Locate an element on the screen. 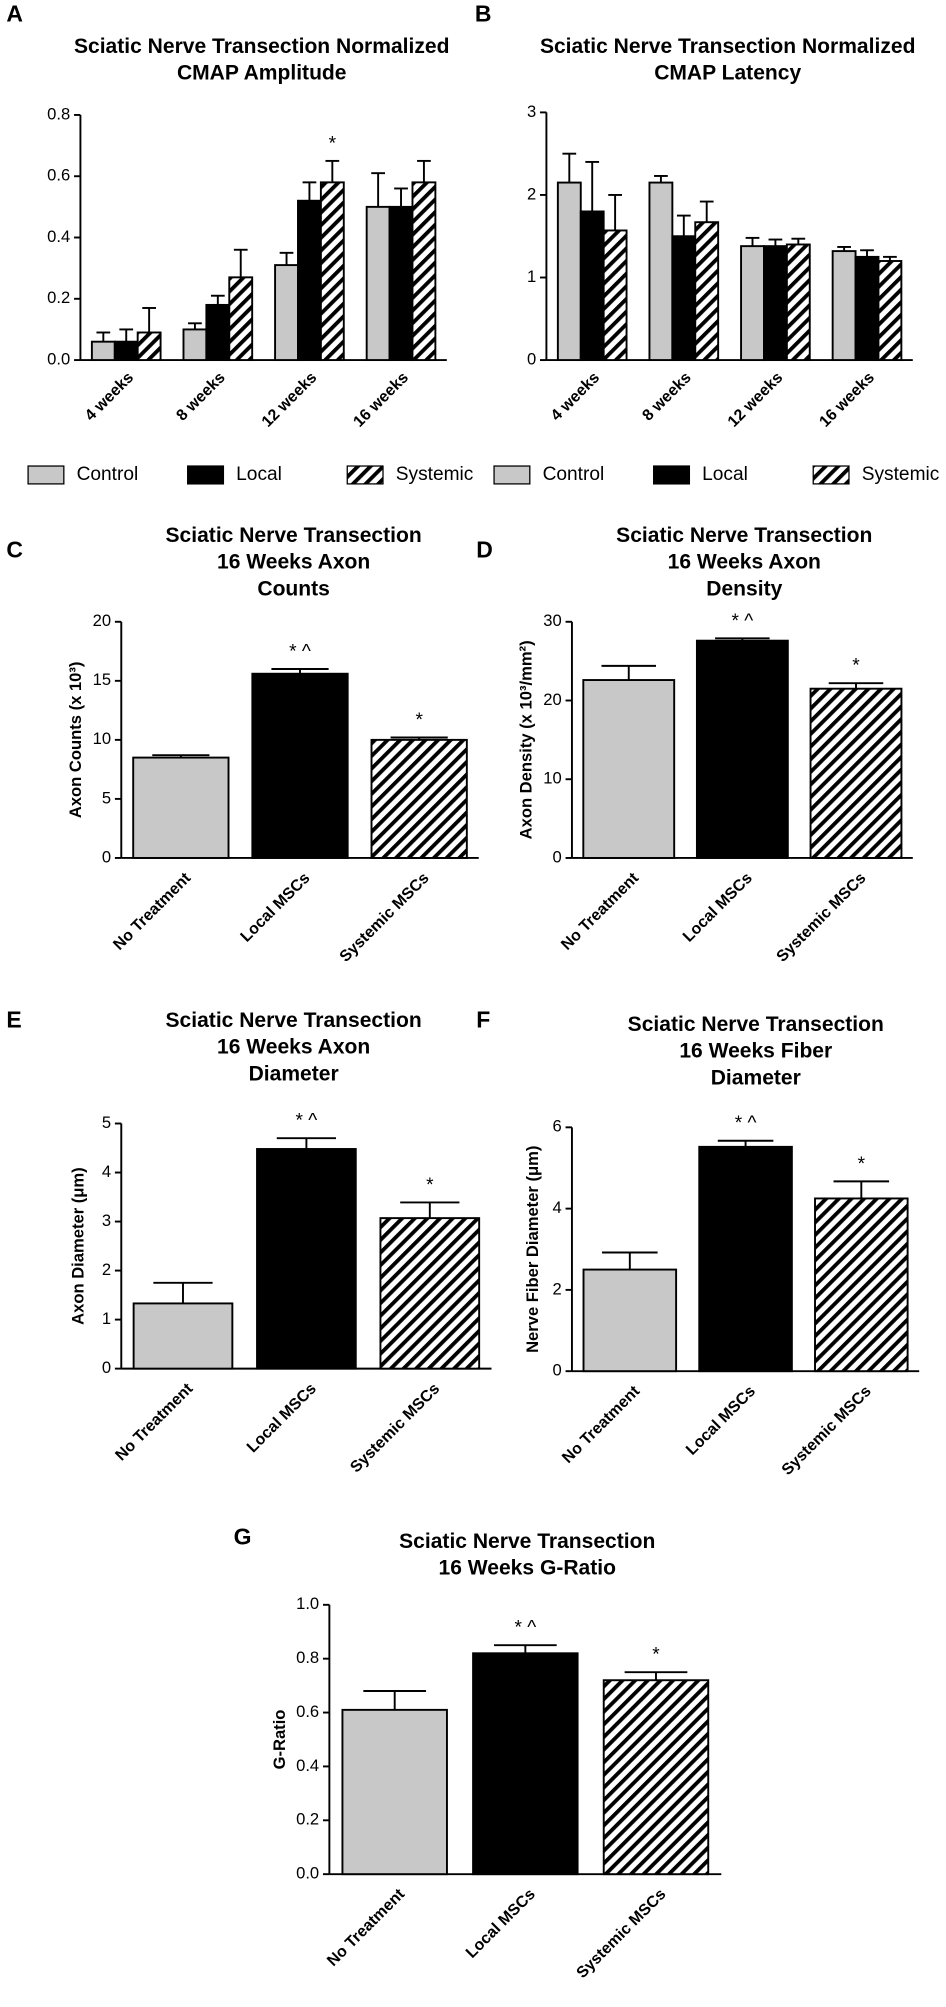 This screenshot has width=946, height=2007. chart-title: CMAP Latency is located at coordinates (727, 73).